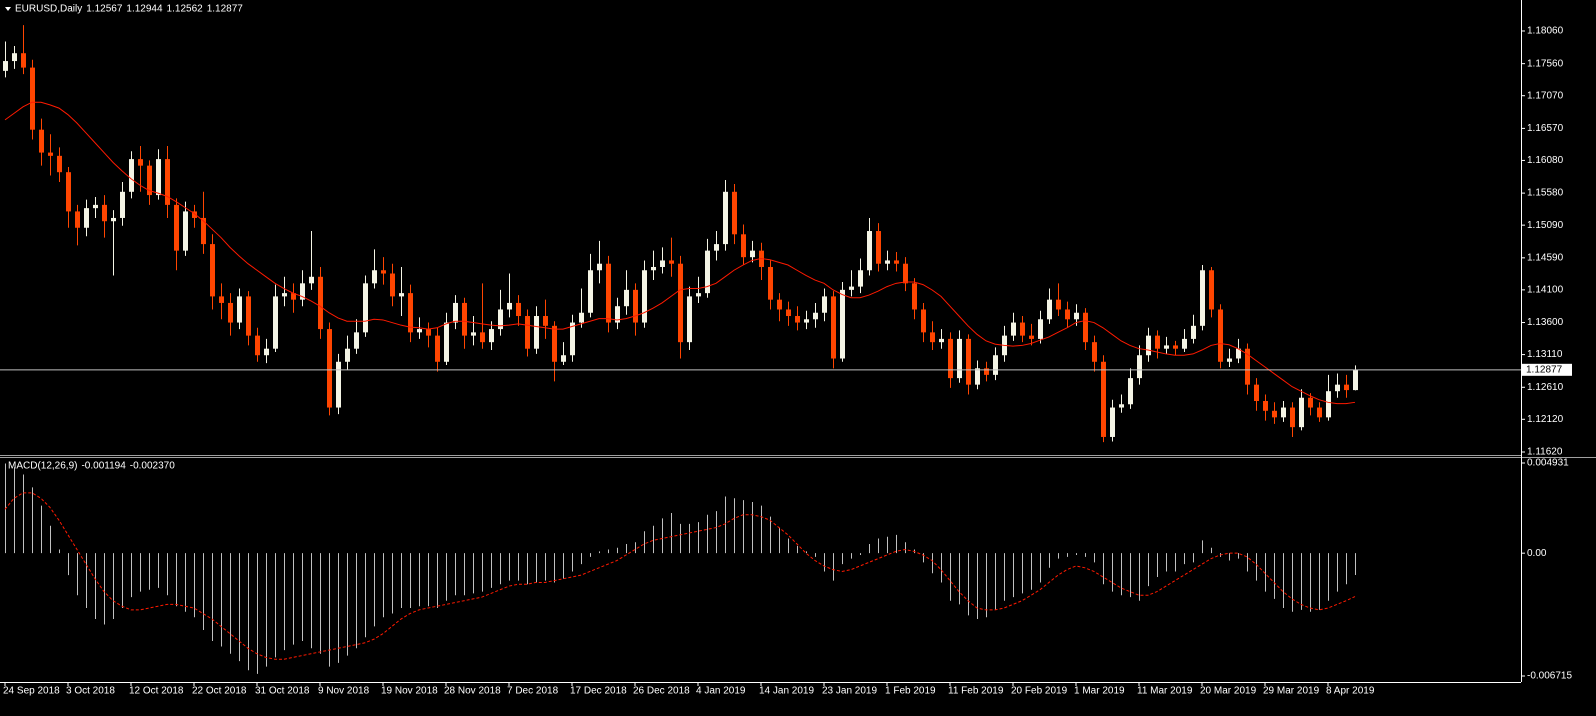  What do you see at coordinates (1039, 691) in the screenshot?
I see `x-tick-label: 20 Feb 2019` at bounding box center [1039, 691].